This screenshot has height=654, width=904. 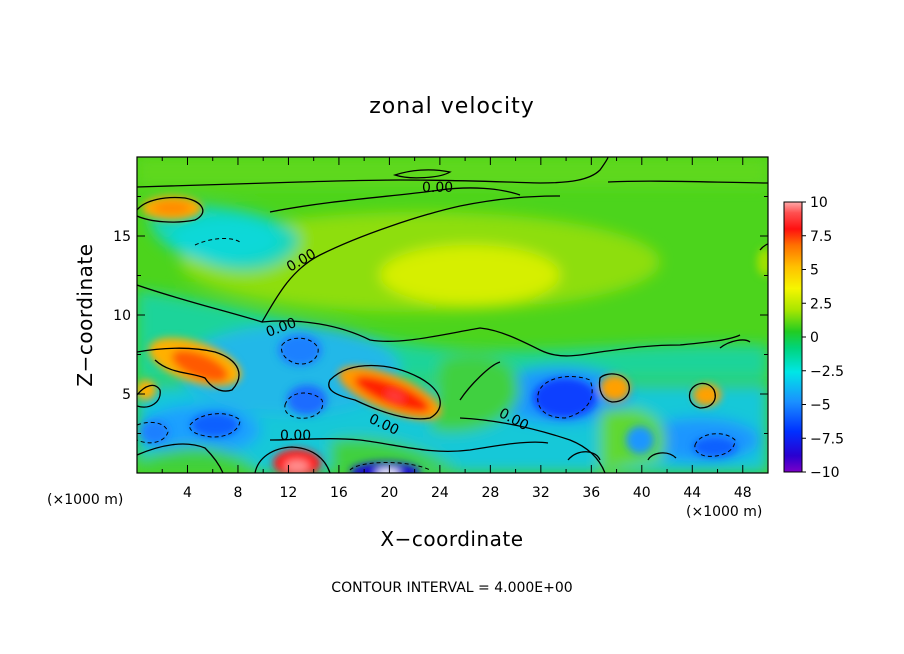 What do you see at coordinates (743, 493) in the screenshot?
I see `x-tick-label: 48` at bounding box center [743, 493].